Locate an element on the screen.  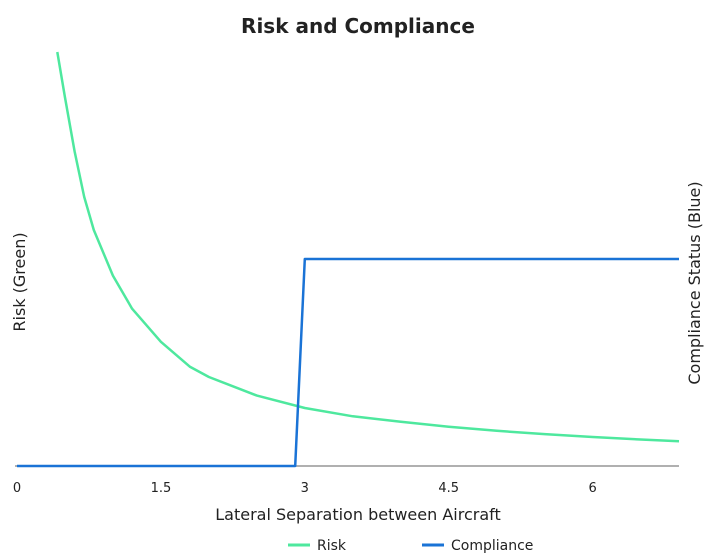
x-axis-label: Lateral Separation between Aircraft is located at coordinates (358, 514).